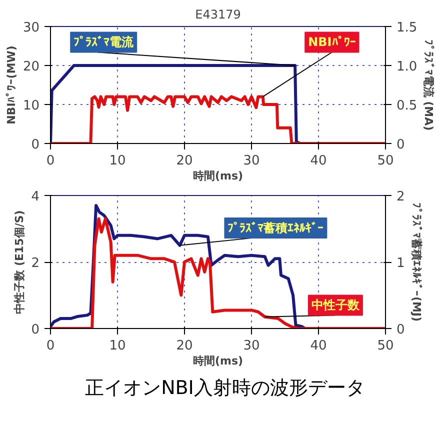 This screenshot has width=444, height=423. I want to click on y2-tick-label: 2, so click(400, 197).